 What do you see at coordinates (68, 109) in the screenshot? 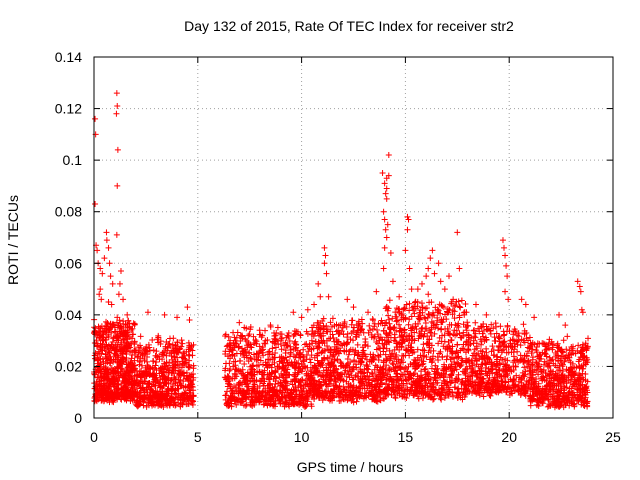
I see `y-tick-label: 0.12` at bounding box center [68, 109].